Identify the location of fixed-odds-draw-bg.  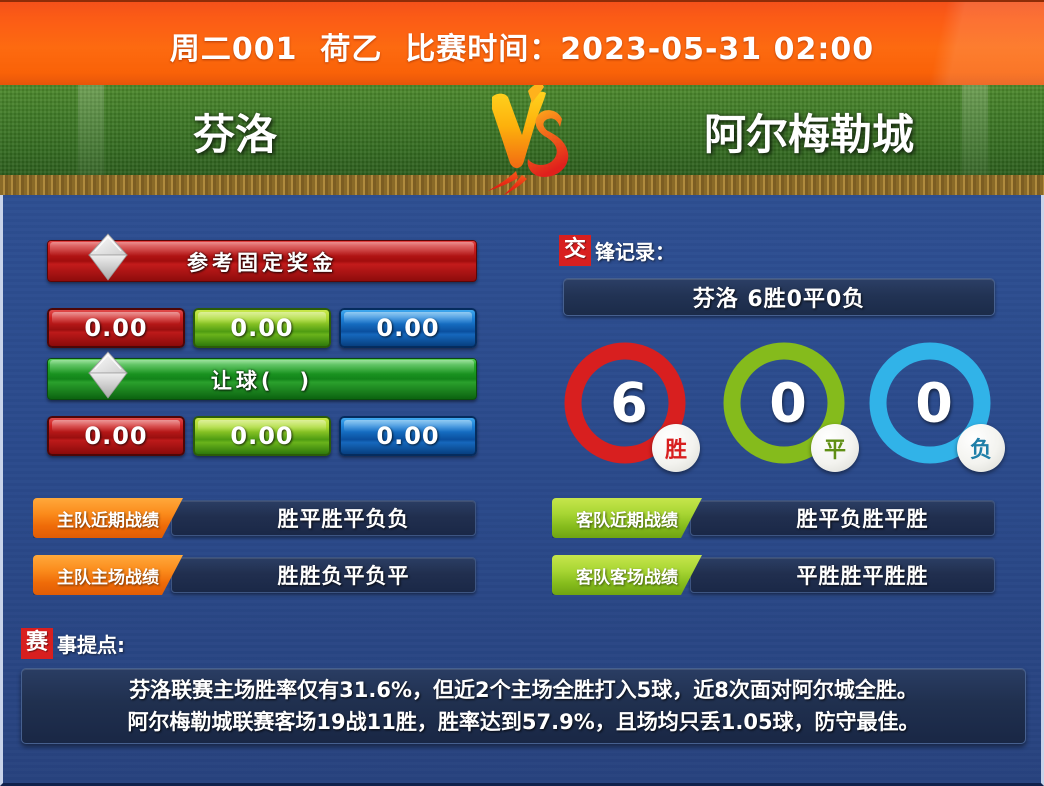
(262, 328).